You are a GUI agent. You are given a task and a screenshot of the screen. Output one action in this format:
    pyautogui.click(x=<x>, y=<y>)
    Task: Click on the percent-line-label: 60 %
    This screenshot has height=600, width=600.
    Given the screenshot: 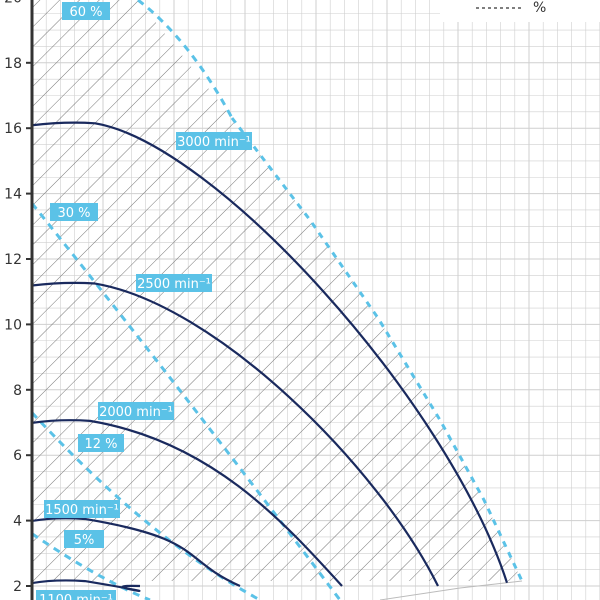 What is the action you would take?
    pyautogui.click(x=85, y=12)
    